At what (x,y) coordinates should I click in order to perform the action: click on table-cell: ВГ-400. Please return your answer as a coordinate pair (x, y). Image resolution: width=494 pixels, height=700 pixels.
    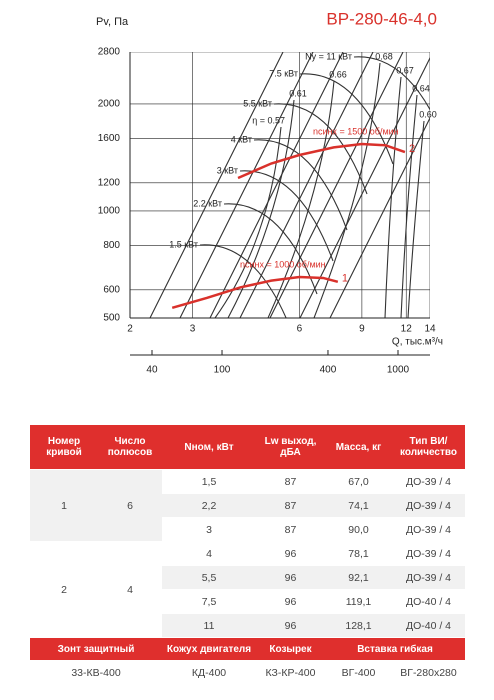
    Looking at the image, I should click on (358, 672).